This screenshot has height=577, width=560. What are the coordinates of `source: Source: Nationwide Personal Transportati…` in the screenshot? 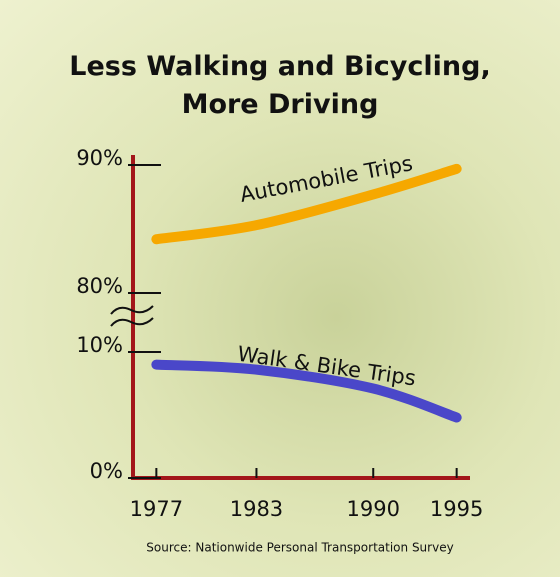 It's located at (299, 548).